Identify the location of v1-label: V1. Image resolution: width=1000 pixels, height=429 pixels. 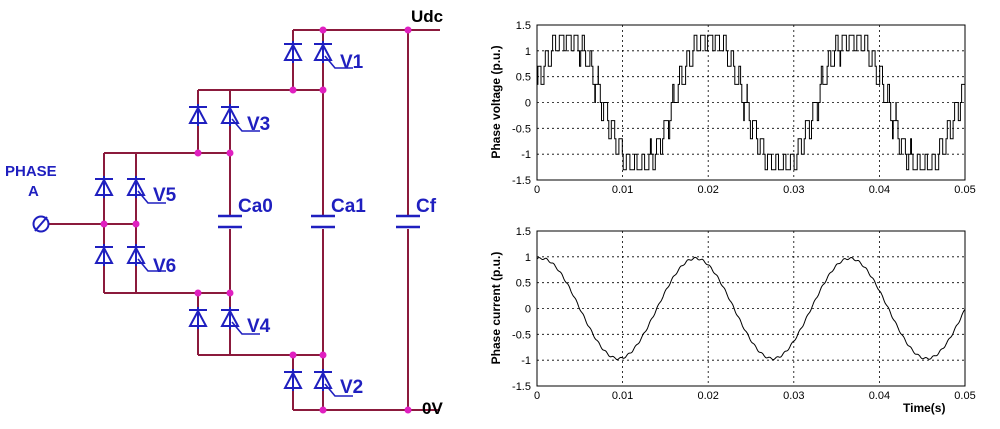
(352, 62).